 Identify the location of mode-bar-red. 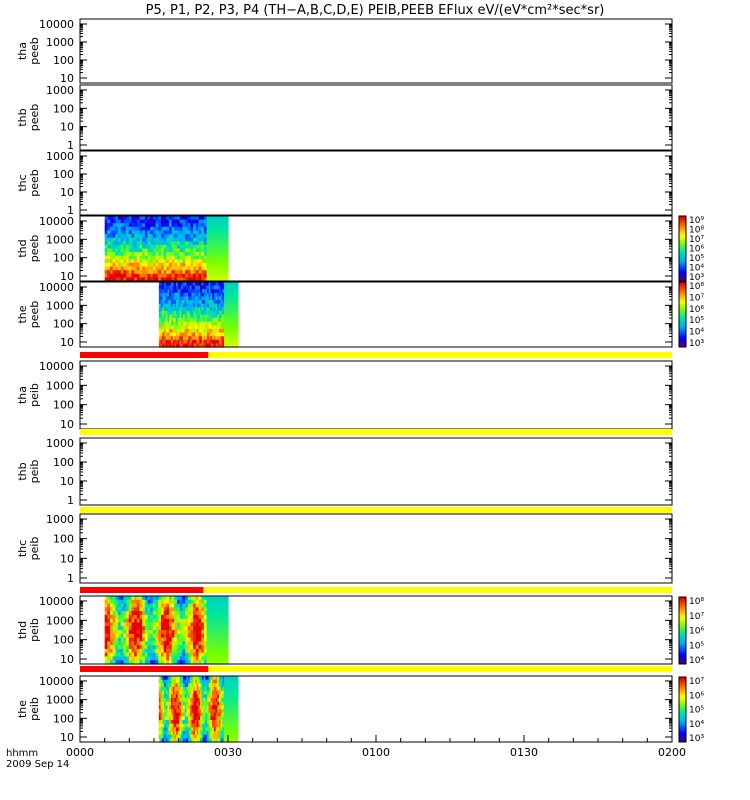
(144, 355).